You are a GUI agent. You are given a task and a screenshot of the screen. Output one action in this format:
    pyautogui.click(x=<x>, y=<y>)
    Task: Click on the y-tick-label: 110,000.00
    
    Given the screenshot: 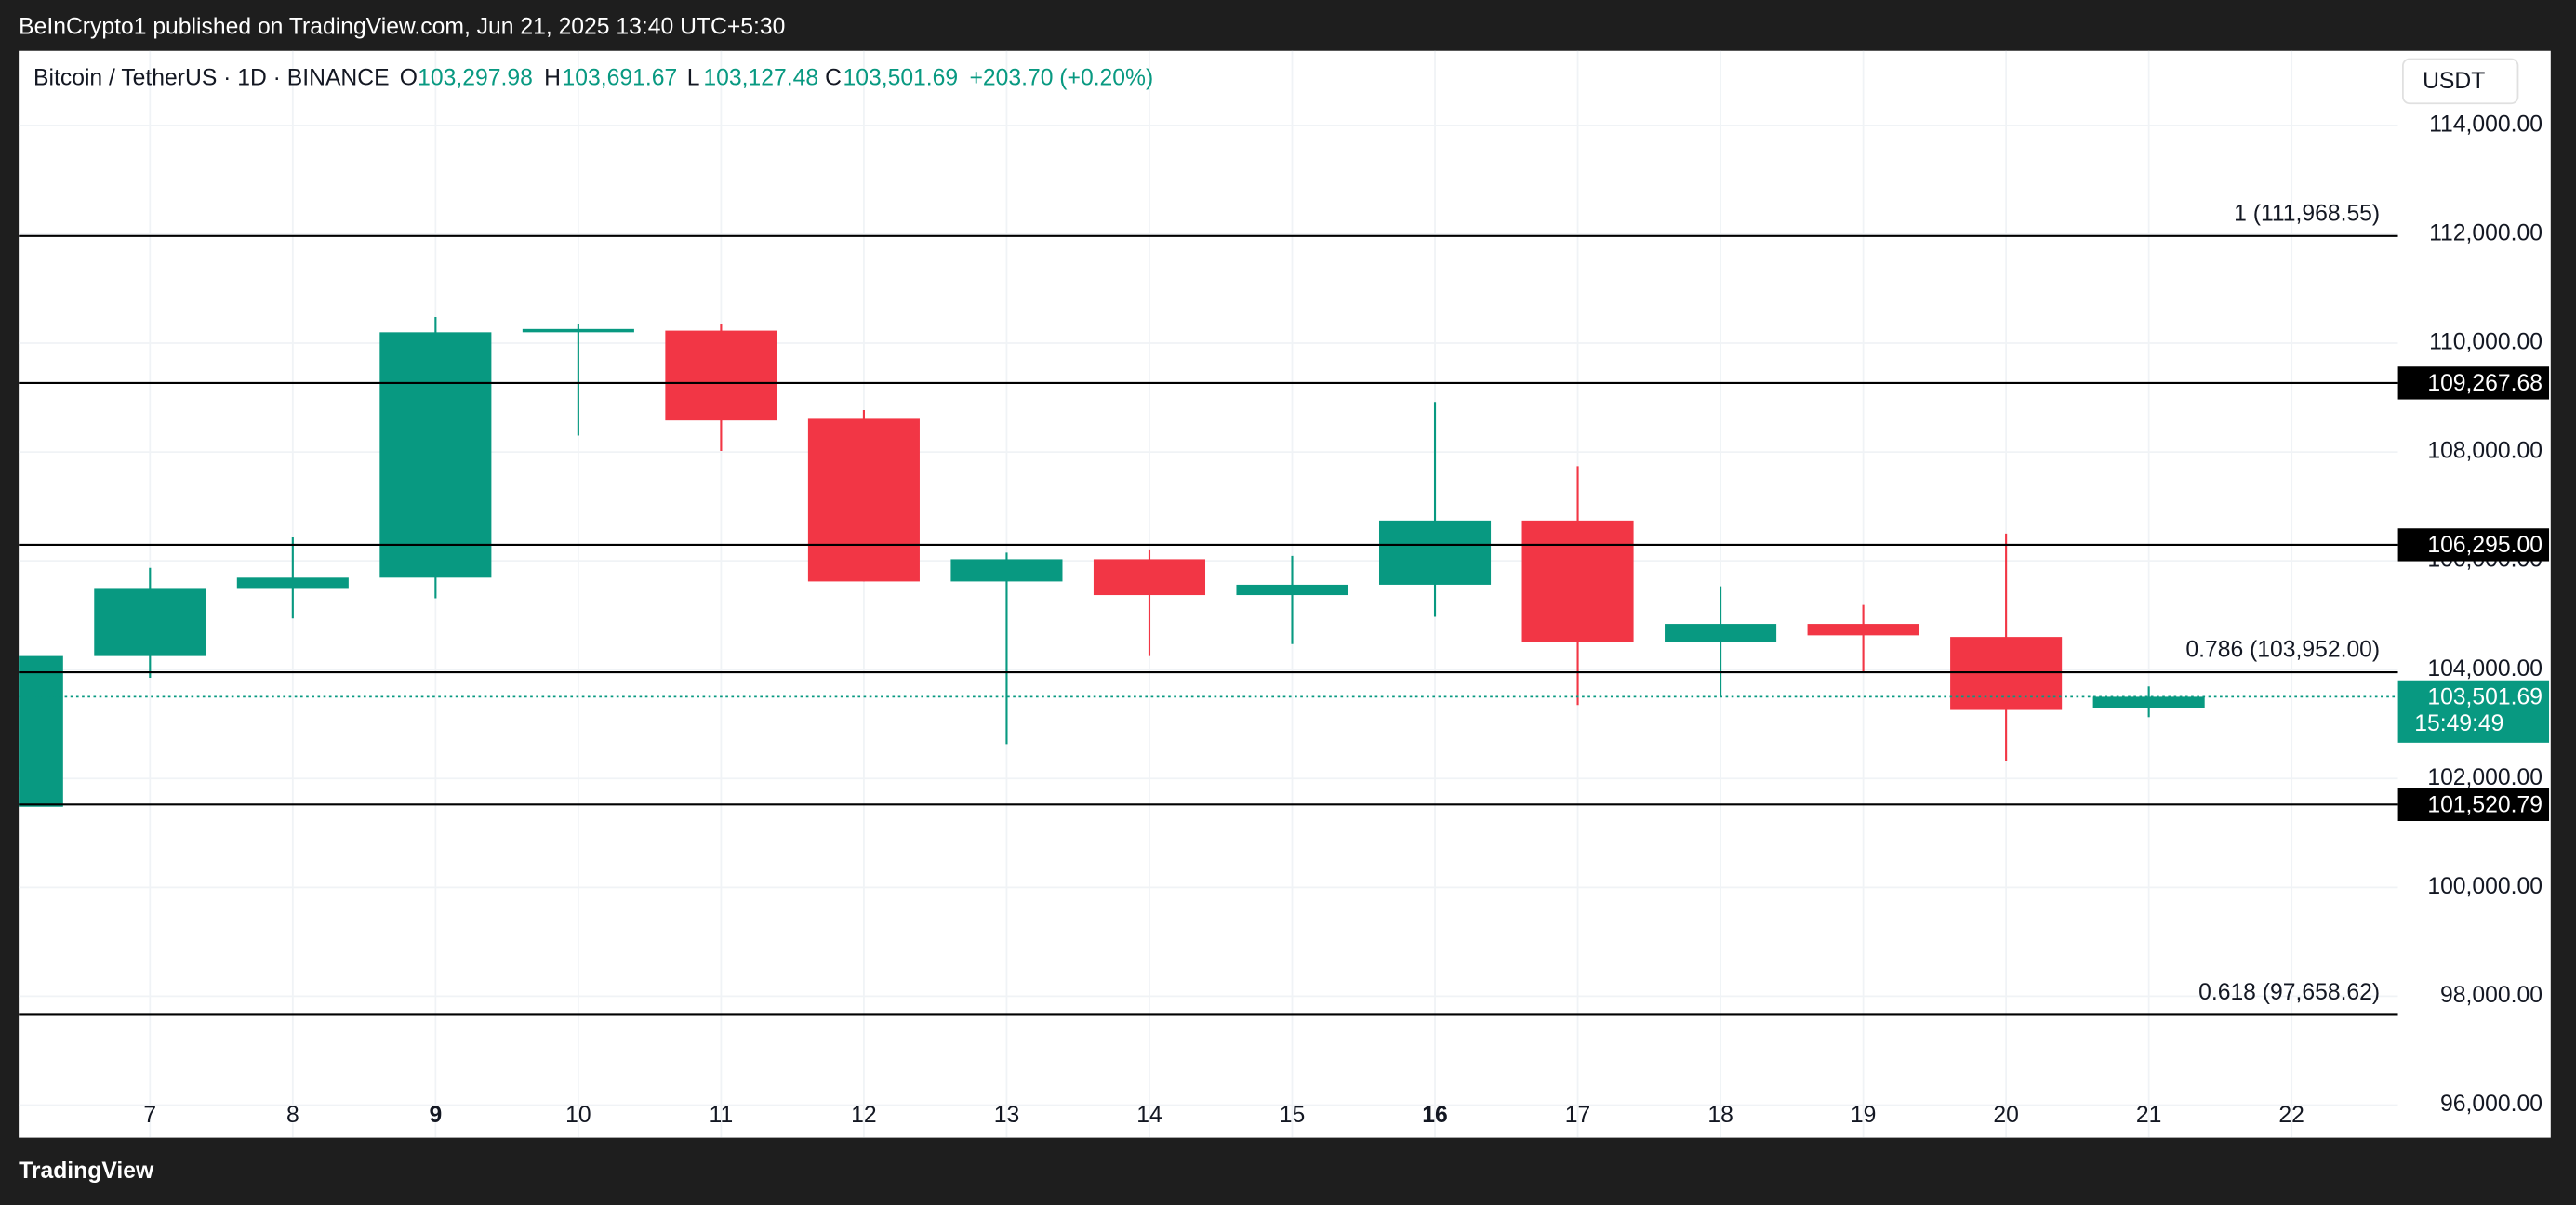 What is the action you would take?
    pyautogui.click(x=2486, y=342)
    